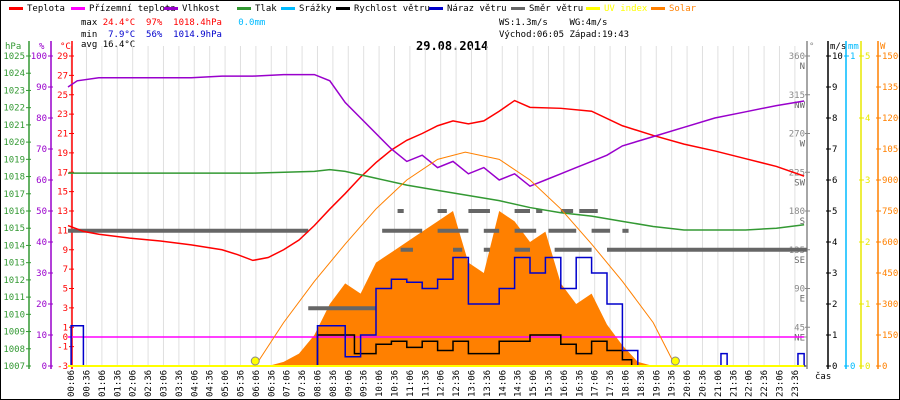 Image resolution: width=900 pixels, height=400 pixels. What do you see at coordinates (890, 305) in the screenshot?
I see `solar-tick-label: 300` at bounding box center [890, 305].